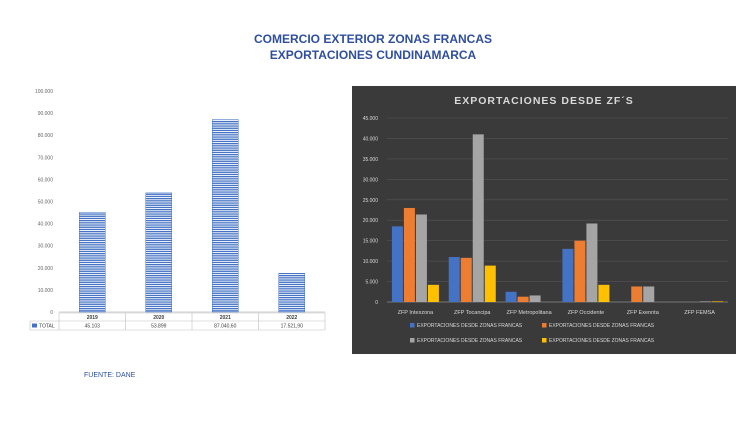  Describe the element at coordinates (586, 313) in the screenshot. I see `x-category-label: ZFP Occidente` at that location.